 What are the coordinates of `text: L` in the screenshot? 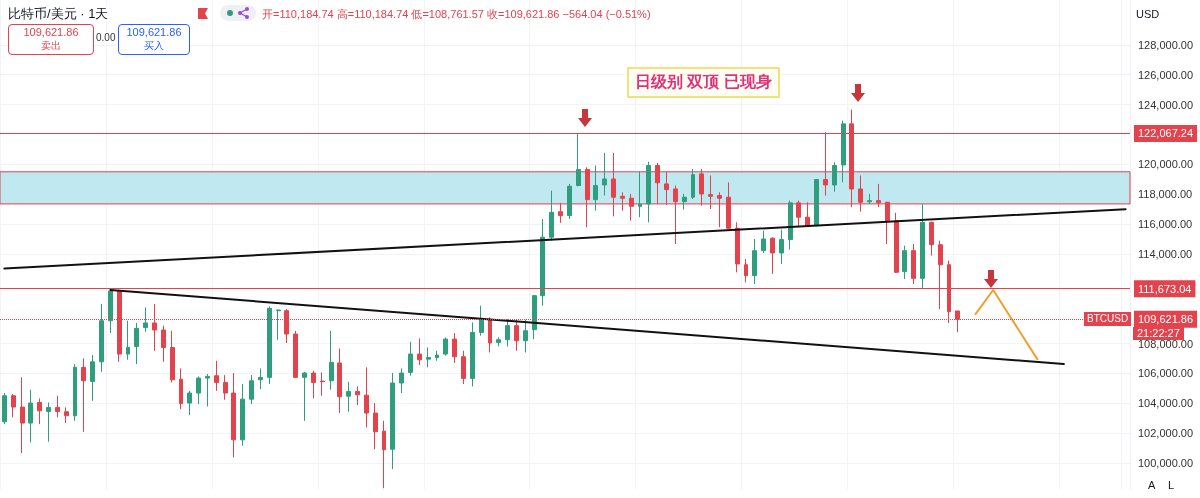 It's located at (1171, 485).